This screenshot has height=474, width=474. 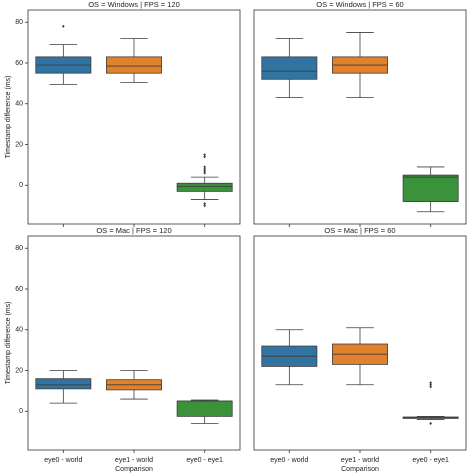 What do you see at coordinates (134, 4) in the screenshot?
I see `subplot-title: OS = Windows | FPS = 120` at bounding box center [134, 4].